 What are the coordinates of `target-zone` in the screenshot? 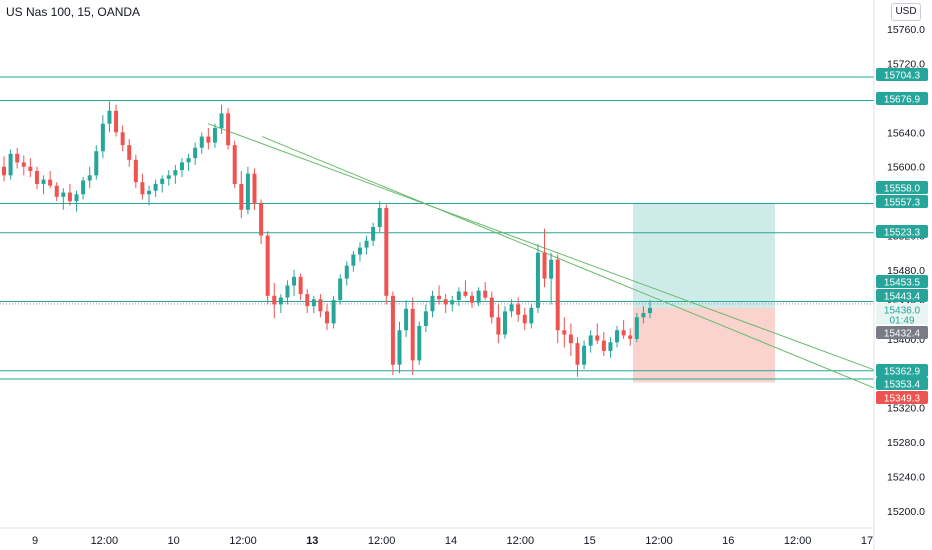 It's located at (704, 255).